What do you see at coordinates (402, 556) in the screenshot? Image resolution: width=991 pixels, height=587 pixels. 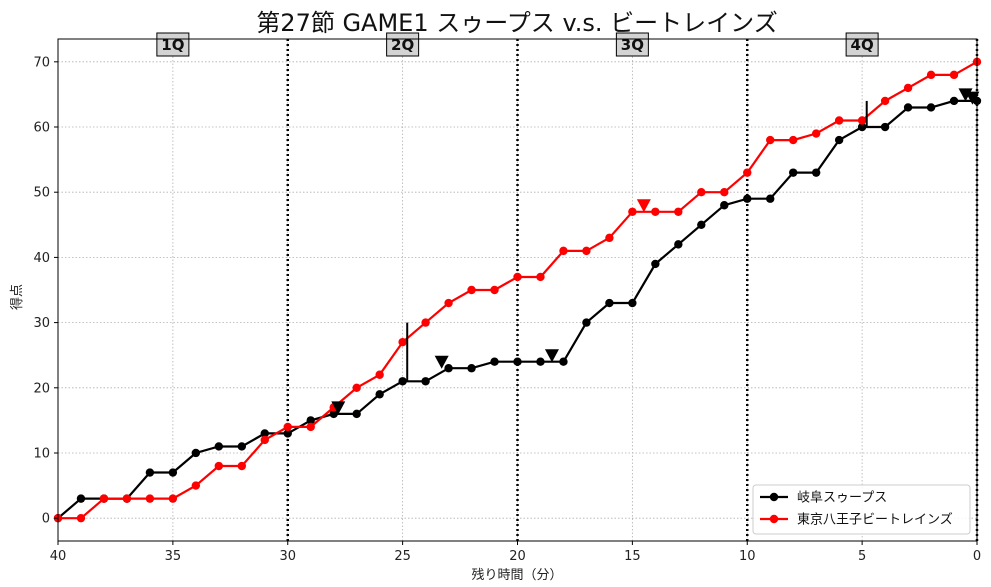 I see `x-tick-label: 25` at bounding box center [402, 556].